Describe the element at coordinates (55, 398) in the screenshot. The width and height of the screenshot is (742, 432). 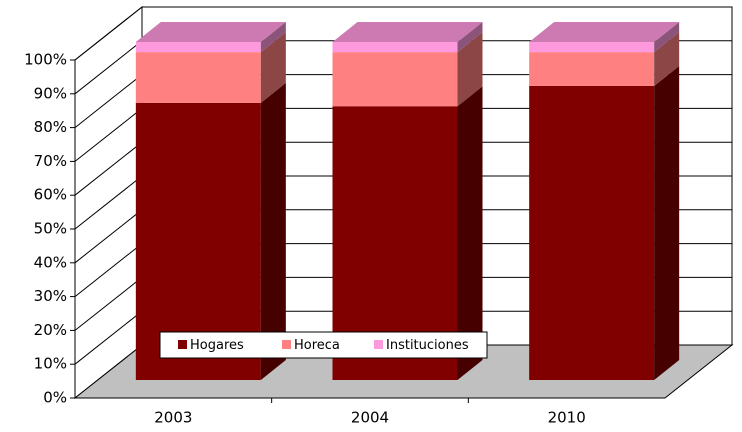
I see `y-tick-label: 0%` at that location.